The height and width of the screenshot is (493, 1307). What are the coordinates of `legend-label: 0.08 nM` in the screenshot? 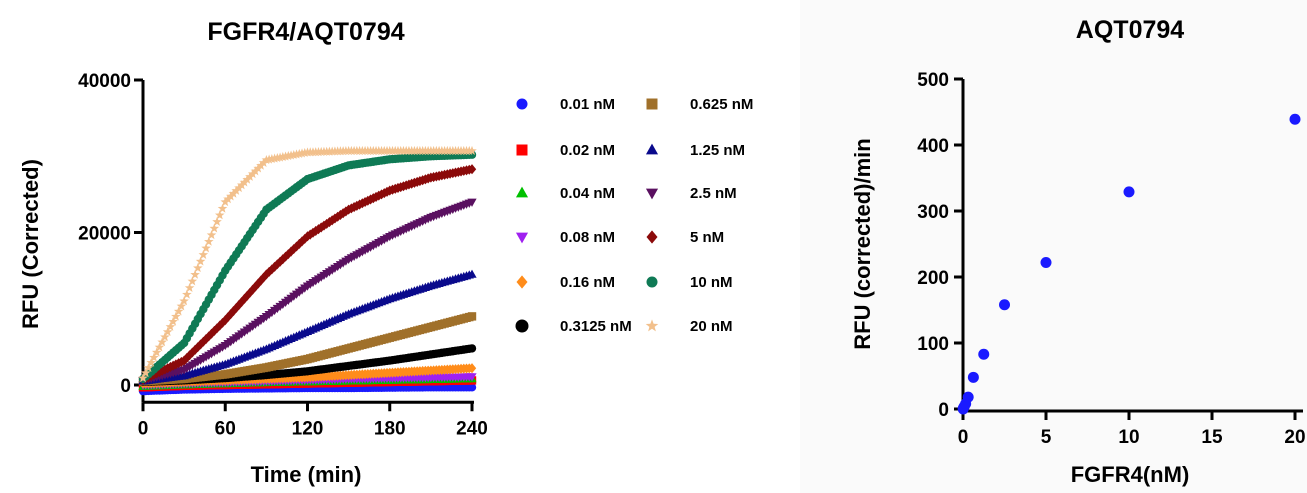 It's located at (587, 237).